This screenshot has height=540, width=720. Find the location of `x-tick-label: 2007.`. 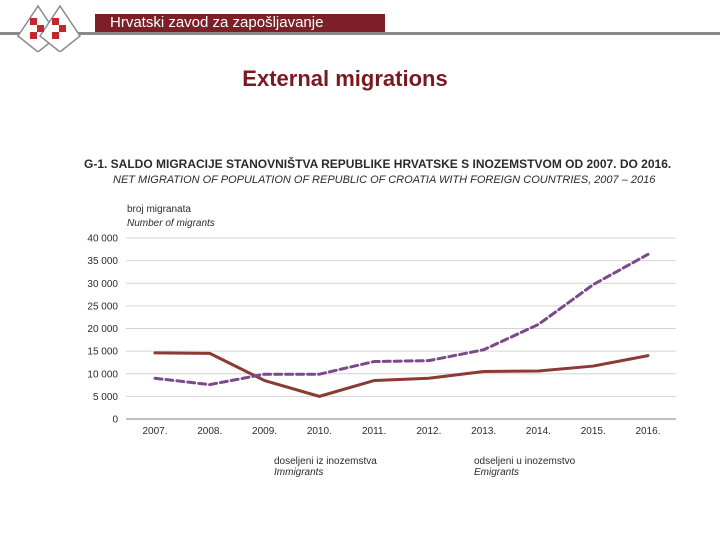

x-tick-label: 2007. is located at coordinates (154, 431).